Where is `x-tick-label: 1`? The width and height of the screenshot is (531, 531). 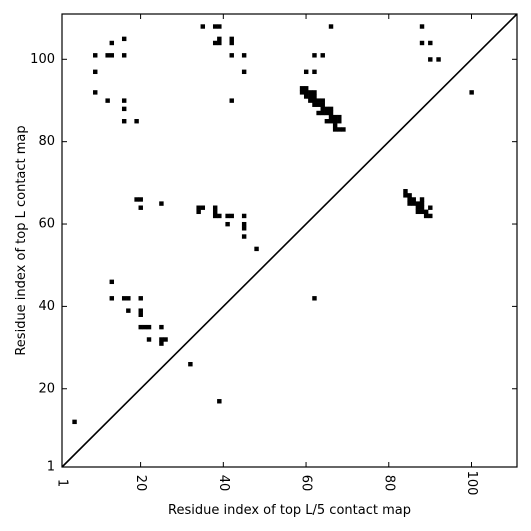
x-tick-label: 1 is located at coordinates (62, 483).